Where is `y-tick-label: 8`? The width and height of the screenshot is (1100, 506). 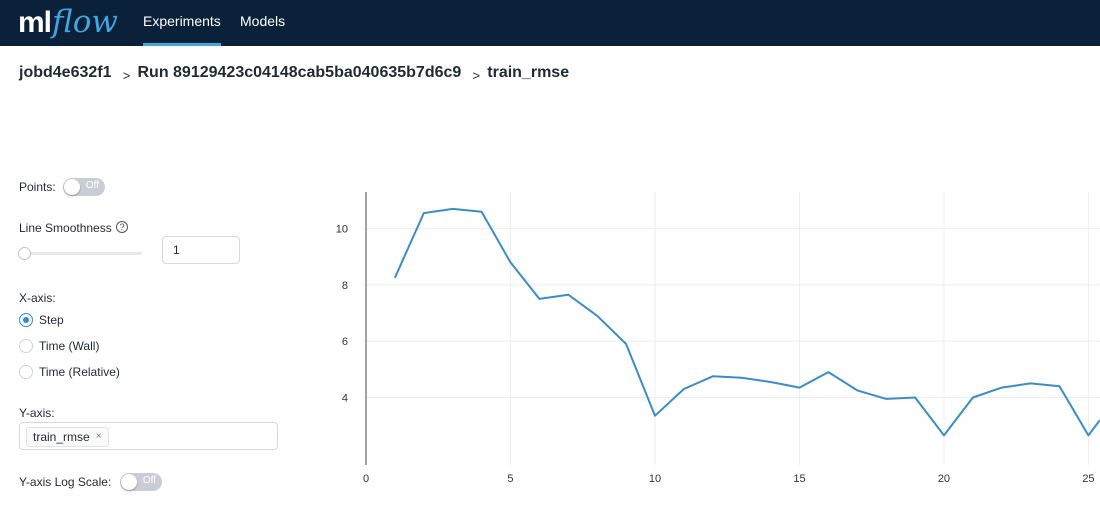 y-tick-label: 8 is located at coordinates (345, 286).